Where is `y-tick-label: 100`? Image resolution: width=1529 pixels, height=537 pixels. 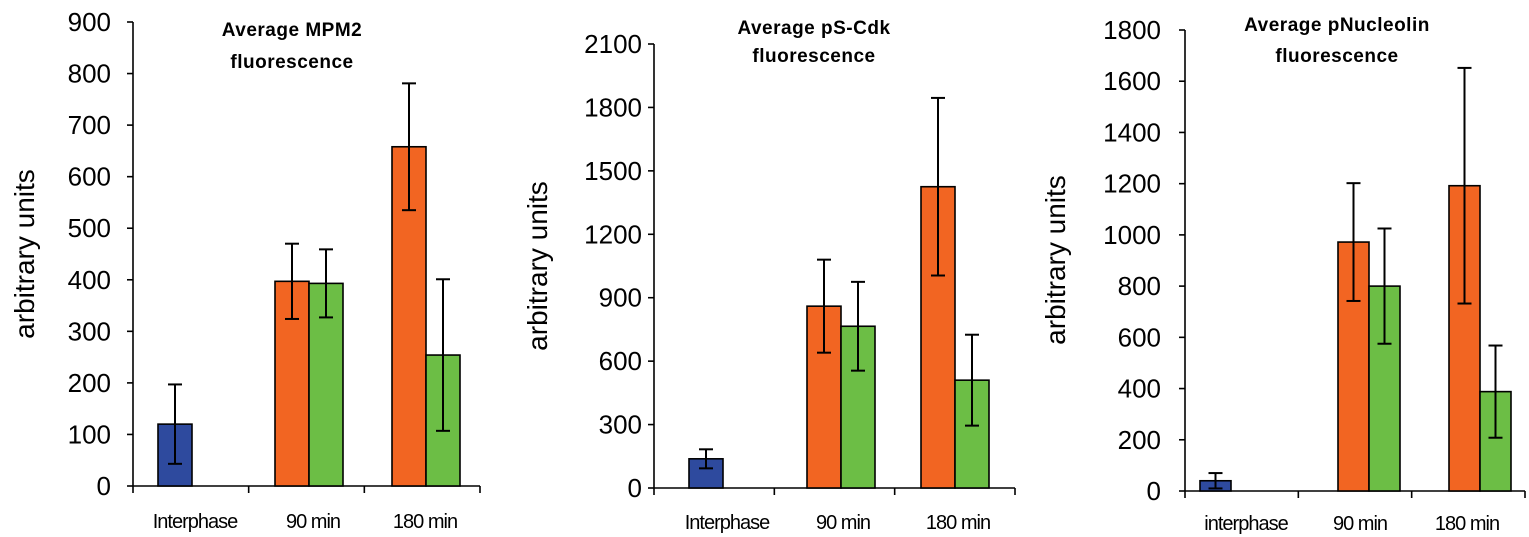 y-tick-label: 100 is located at coordinates (89, 434).